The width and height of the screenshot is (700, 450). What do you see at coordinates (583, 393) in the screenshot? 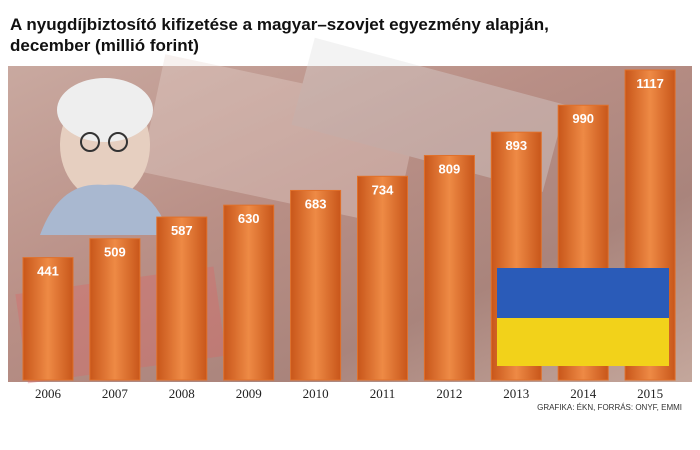
I see `x-tick-label: 2014` at bounding box center [583, 393].